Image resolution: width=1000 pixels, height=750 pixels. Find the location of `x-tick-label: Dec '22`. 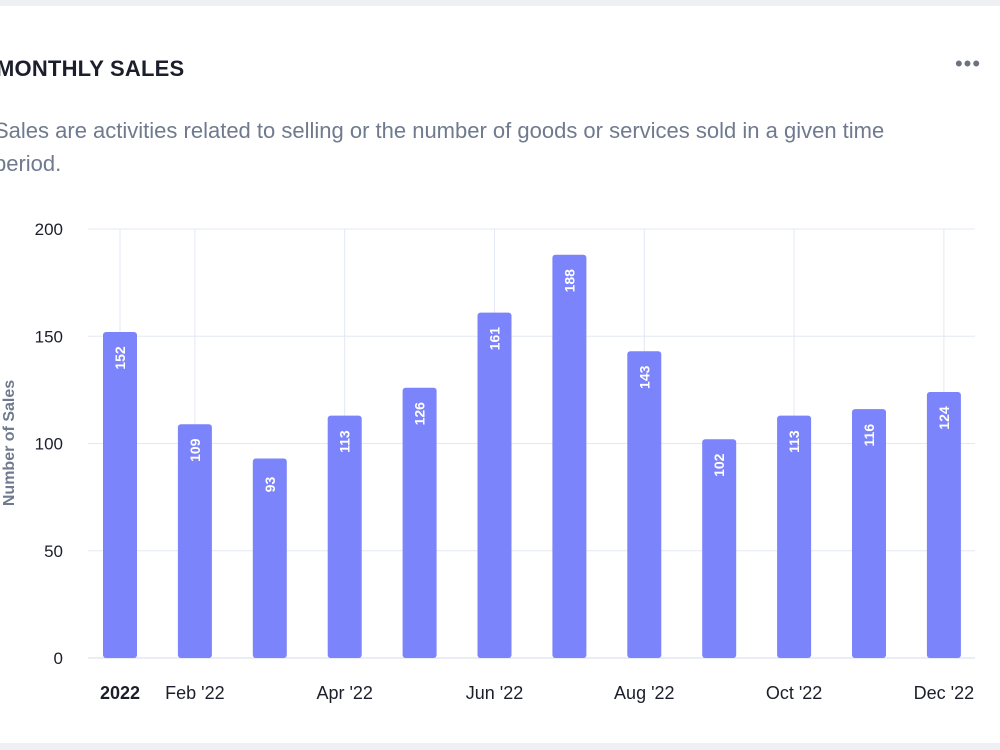

x-tick-label: Dec '22 is located at coordinates (944, 693).